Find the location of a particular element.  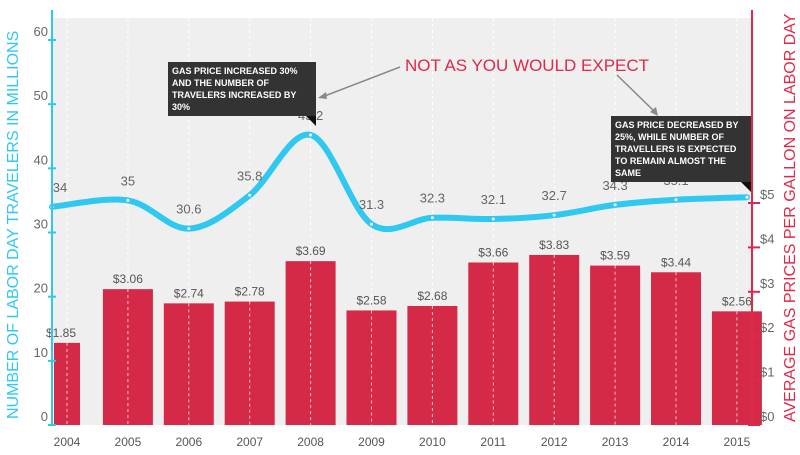

y2-tick-label: $1 is located at coordinates (767, 372).